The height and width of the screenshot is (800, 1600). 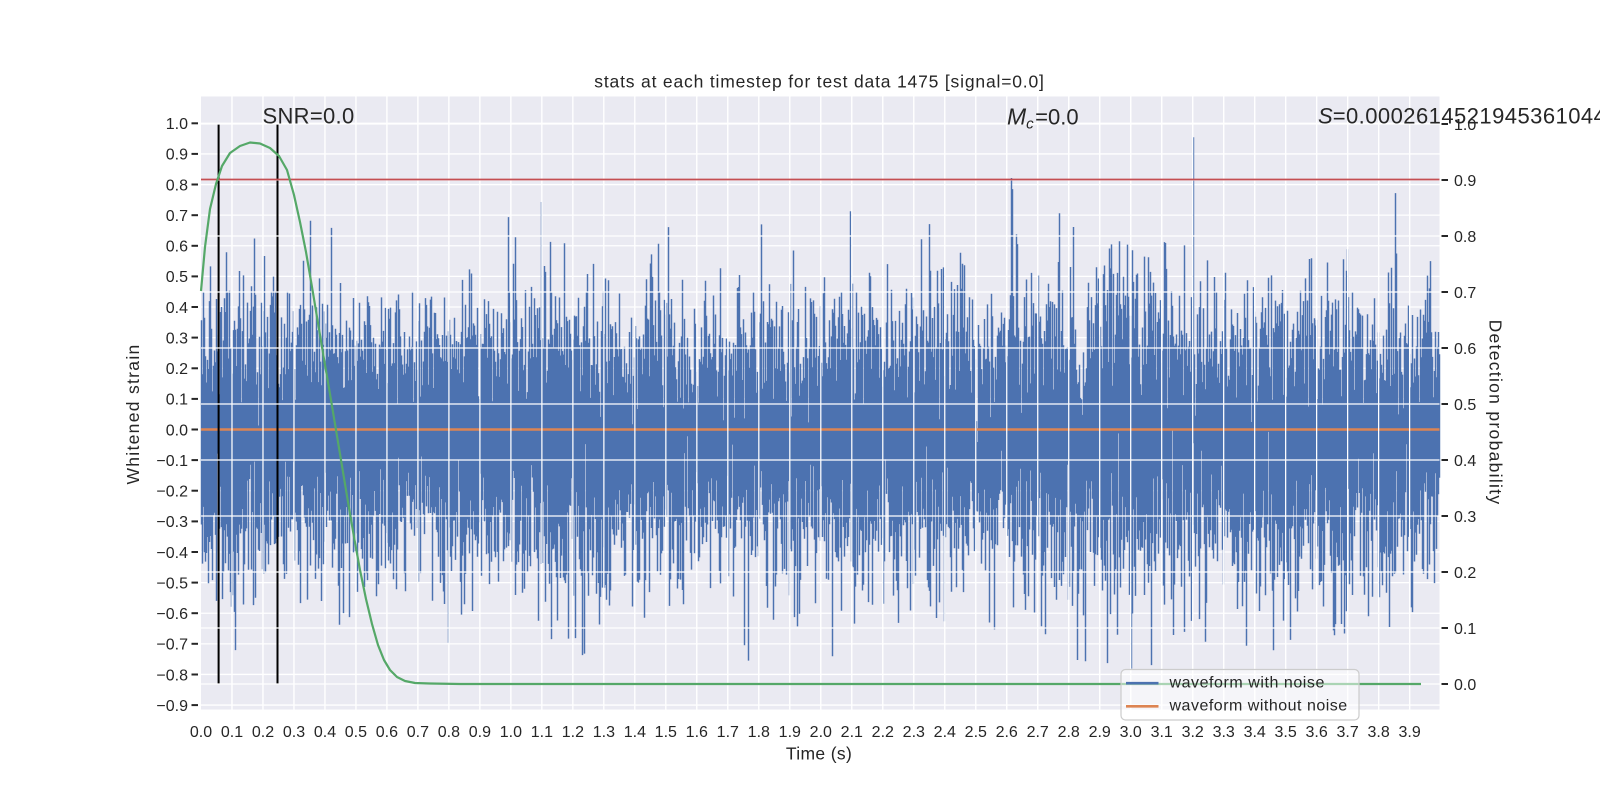 What do you see at coordinates (819, 754) in the screenshot?
I see `svg-text: Time (s)` at bounding box center [819, 754].